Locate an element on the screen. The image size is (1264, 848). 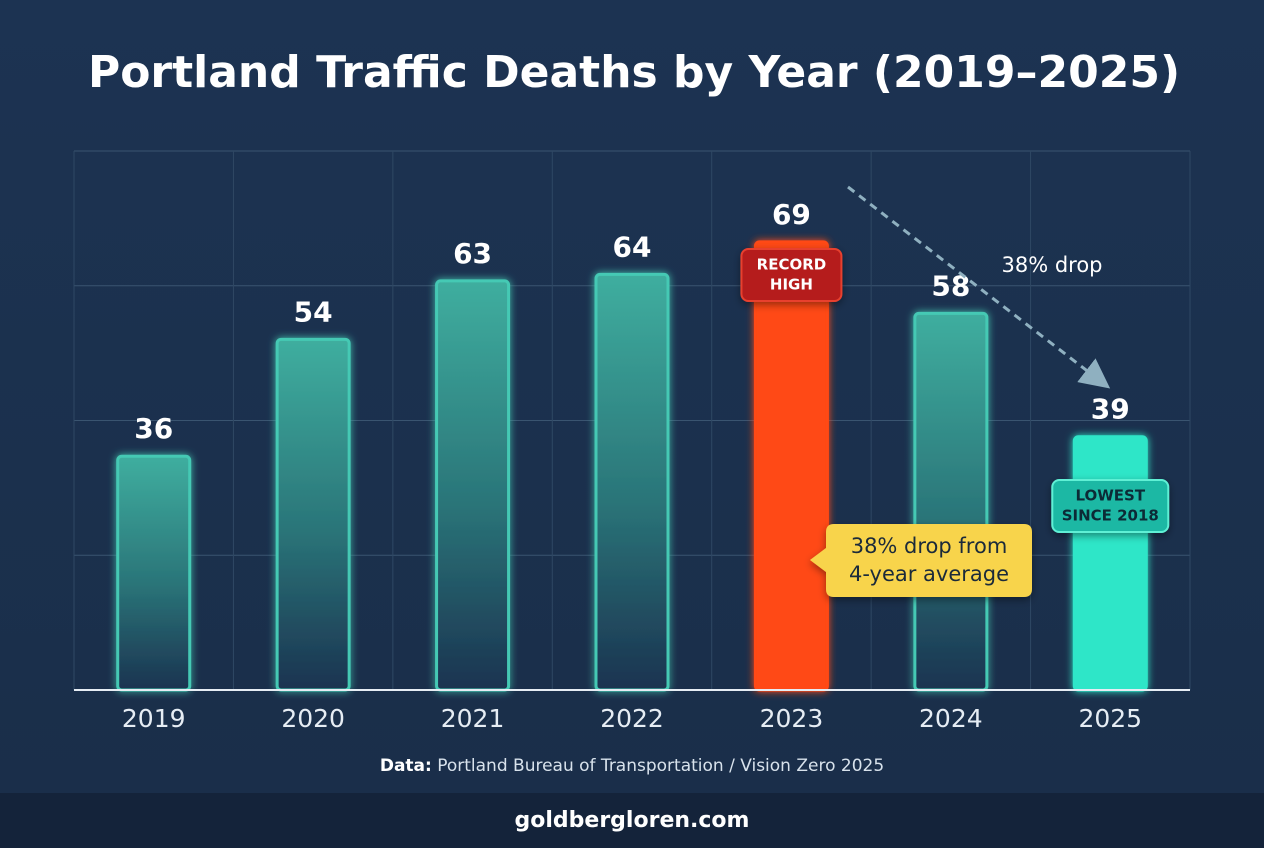
footer: goldbergloren.com is located at coordinates (632, 820).